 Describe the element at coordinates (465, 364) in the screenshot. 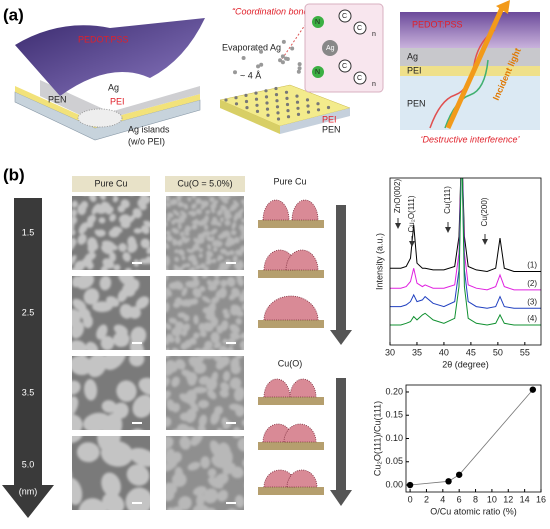

I see `x-axis-label: 2θ (degree)` at that location.